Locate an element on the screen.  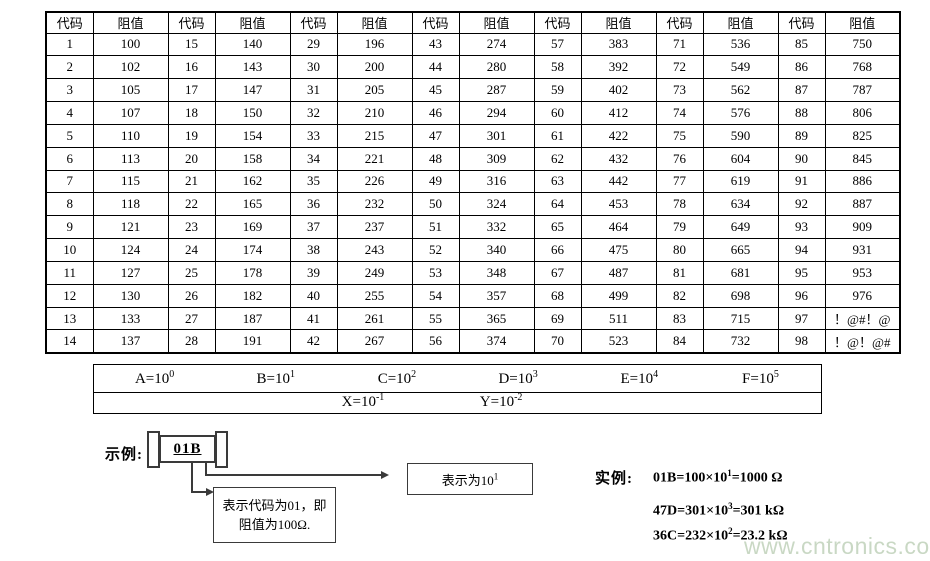
code-cell: 16 is located at coordinates (191, 67).